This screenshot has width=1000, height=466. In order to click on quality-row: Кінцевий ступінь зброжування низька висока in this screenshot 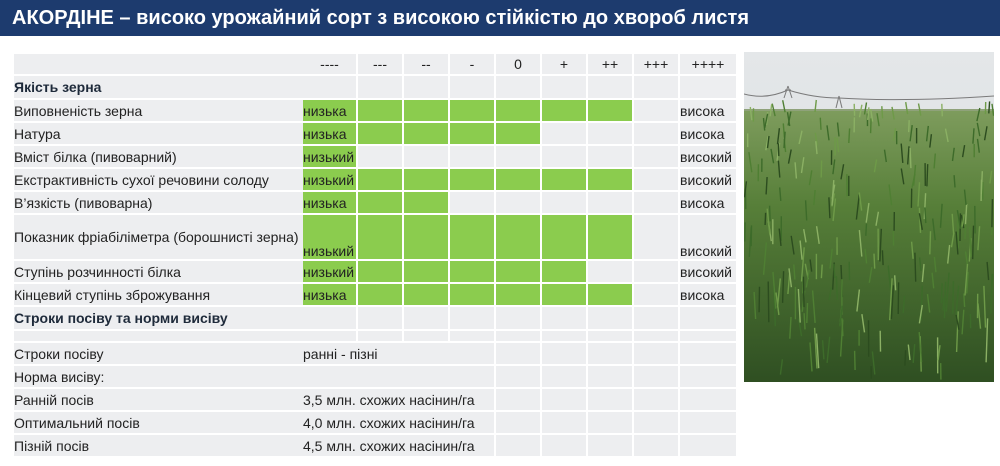, I will do `click(375, 294)`.